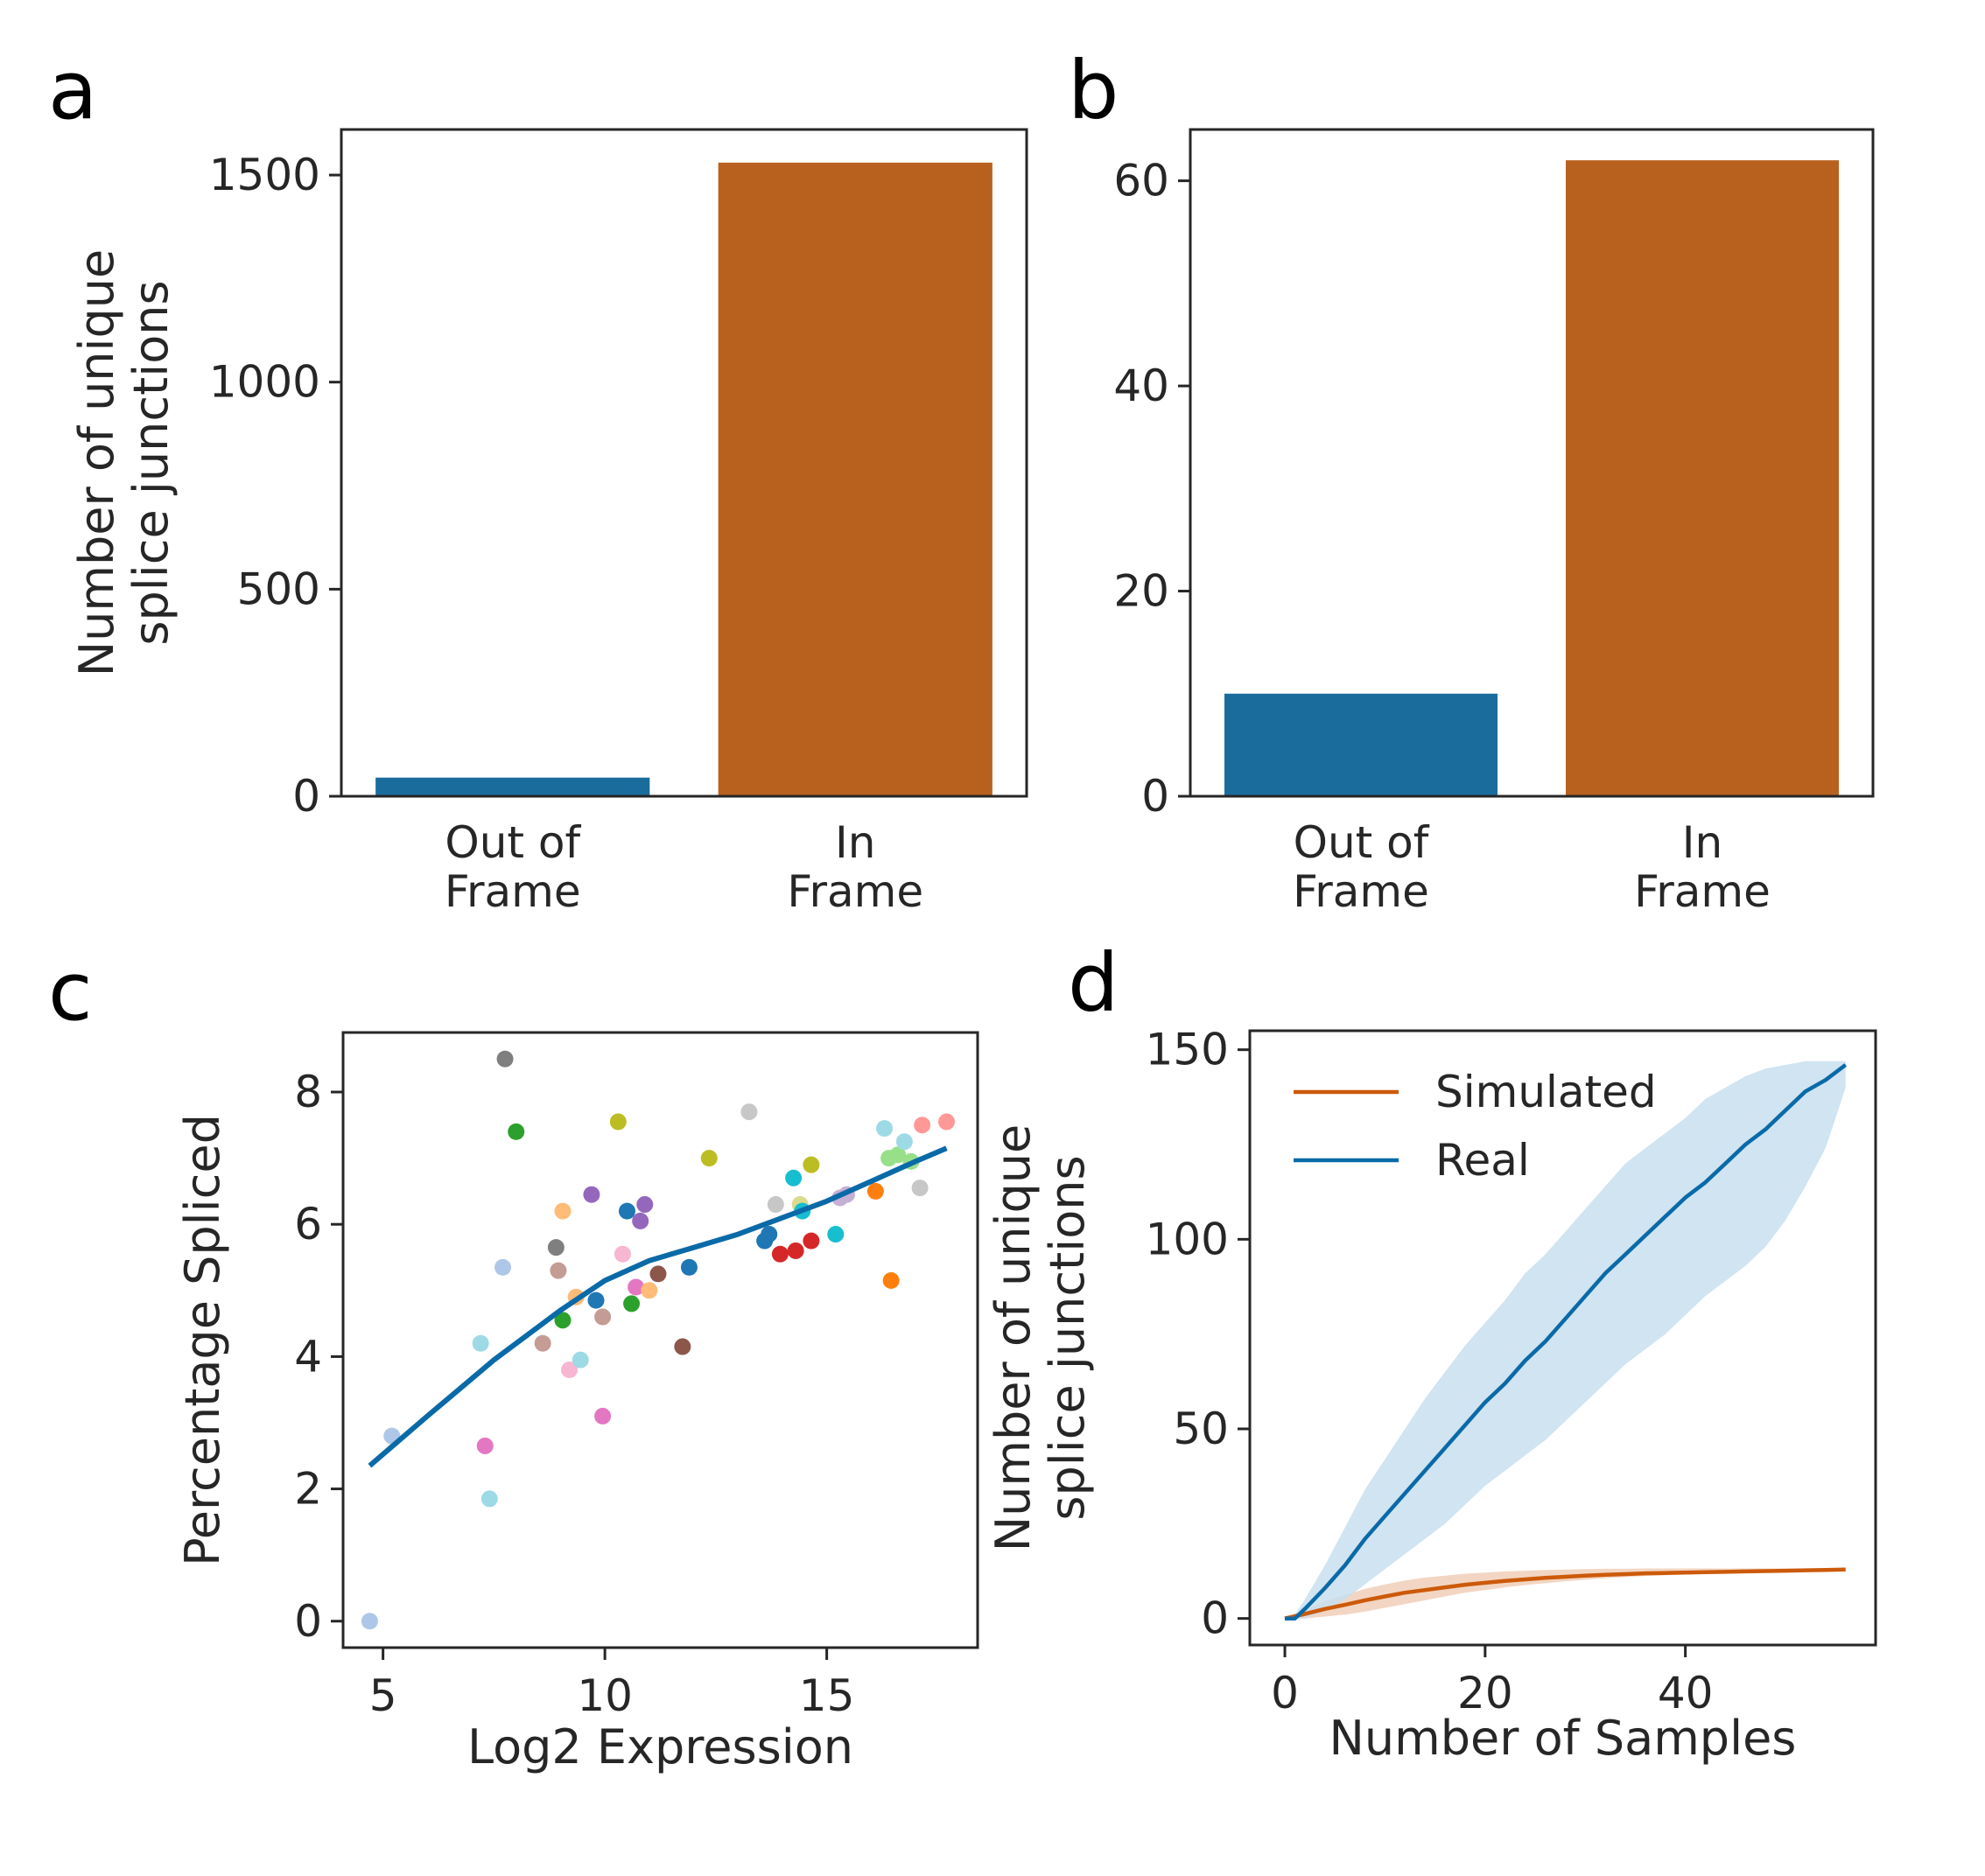  I want to click on real-confidence-band, so click(1565, 1339).